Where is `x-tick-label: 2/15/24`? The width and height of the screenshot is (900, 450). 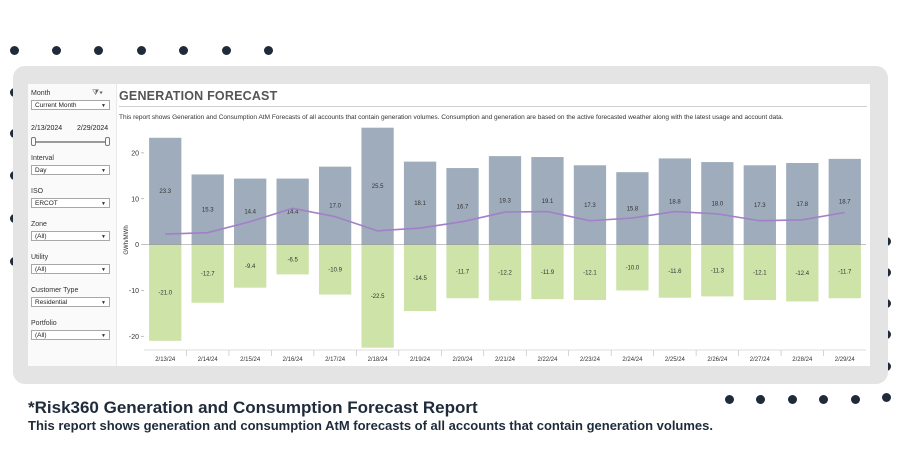 x-tick-label: 2/15/24 is located at coordinates (250, 360).